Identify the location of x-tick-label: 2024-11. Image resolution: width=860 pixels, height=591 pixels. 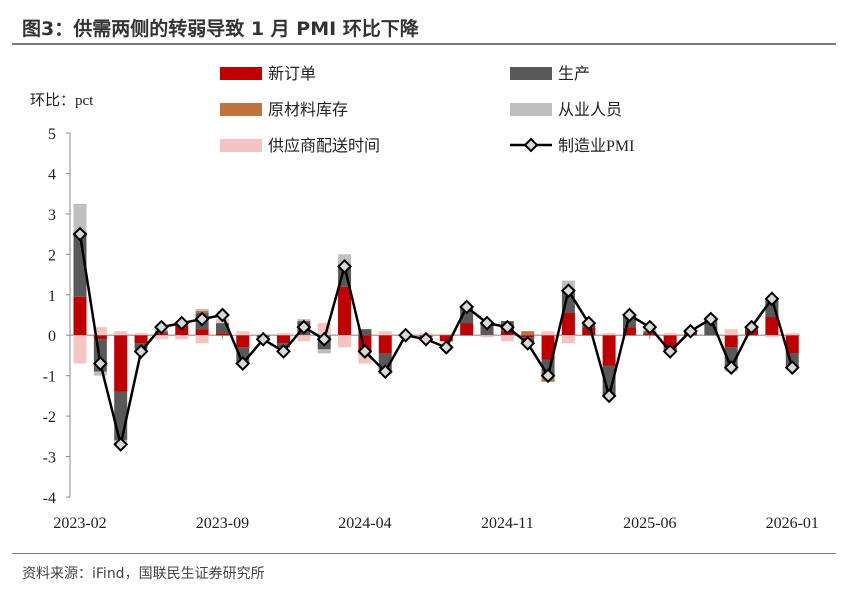
(507, 523).